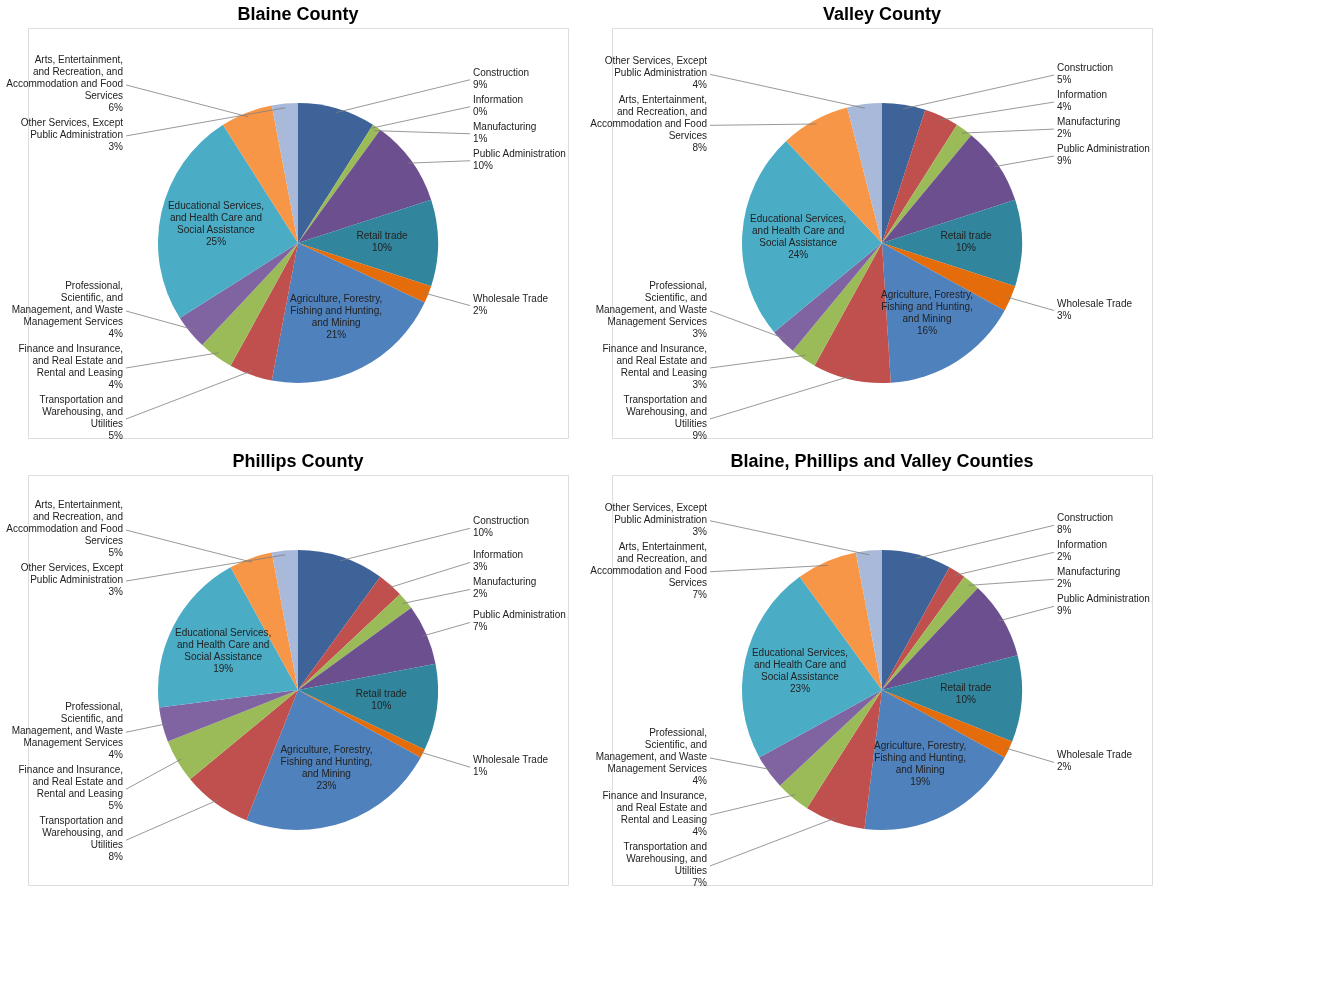  I want to click on chart-title: Blaine County, so click(298, 14).